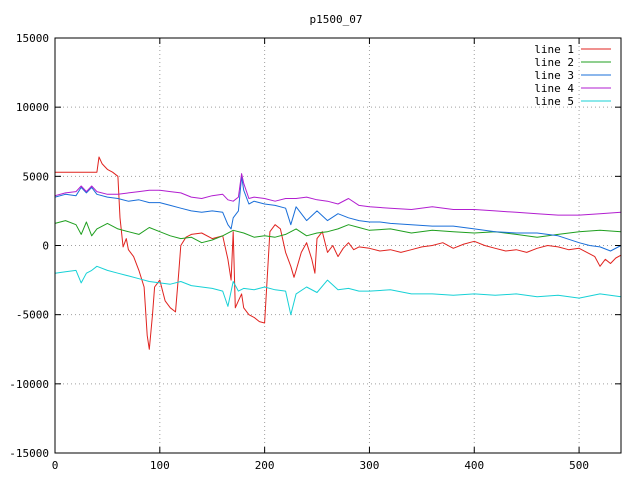  What do you see at coordinates (579, 465) in the screenshot?
I see `x-tick-label: 500` at bounding box center [579, 465].